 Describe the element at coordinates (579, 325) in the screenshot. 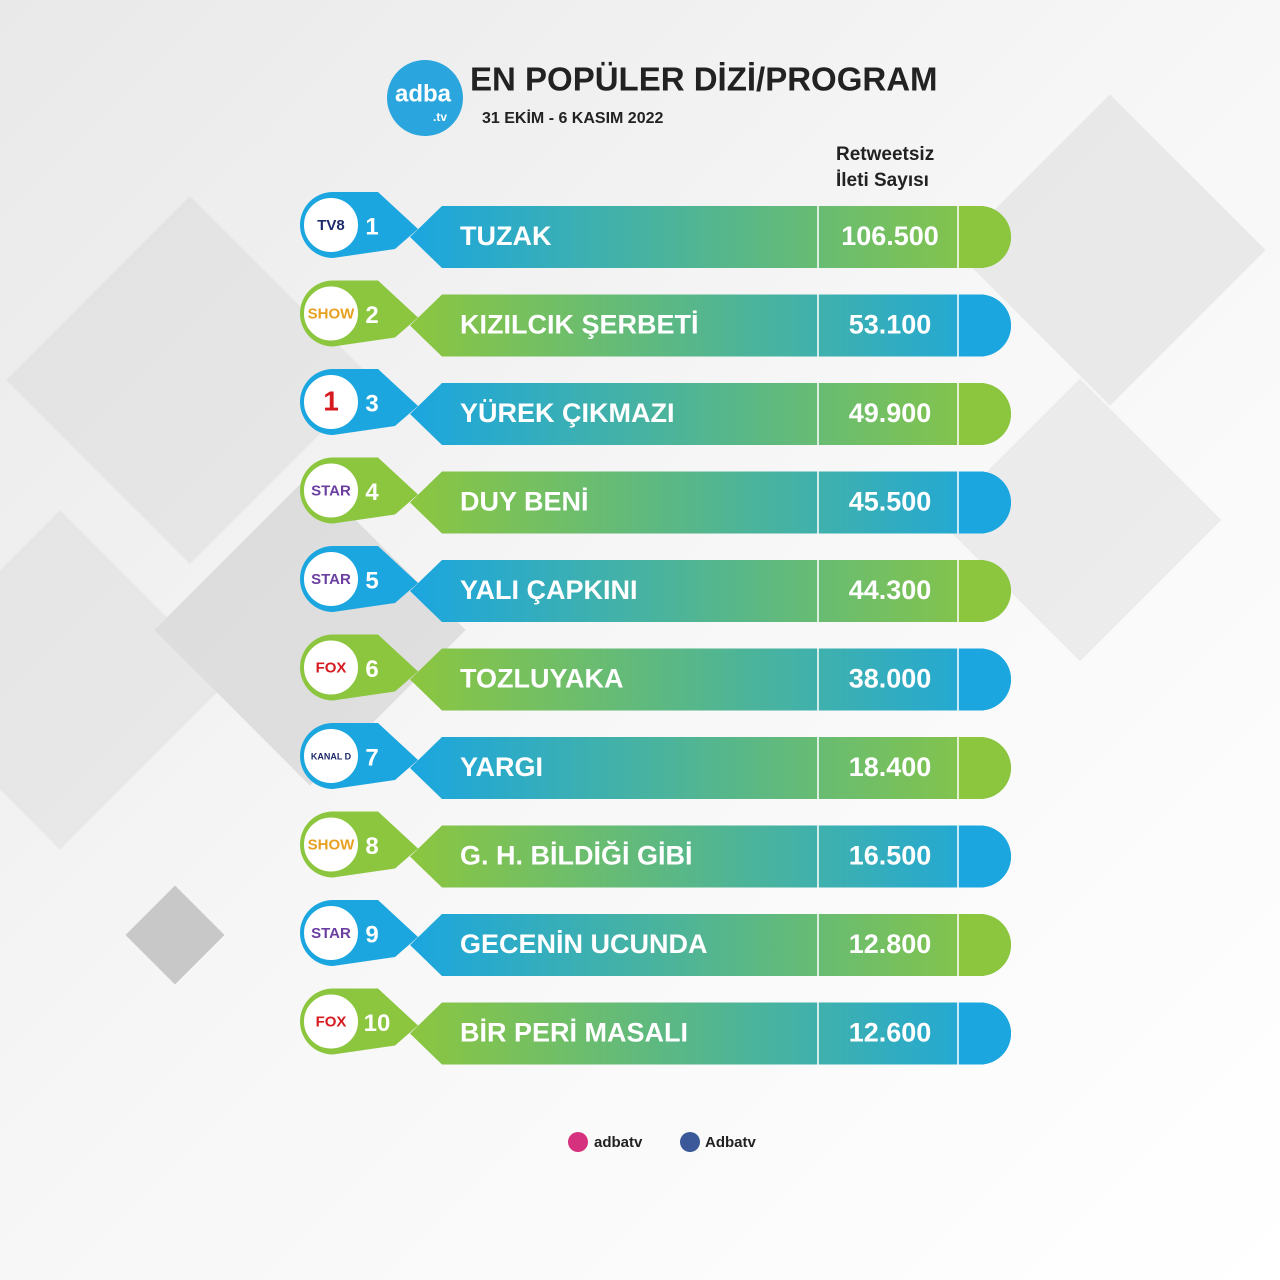

I see `program-name: KIZILCIK ŞERBETİ` at that location.